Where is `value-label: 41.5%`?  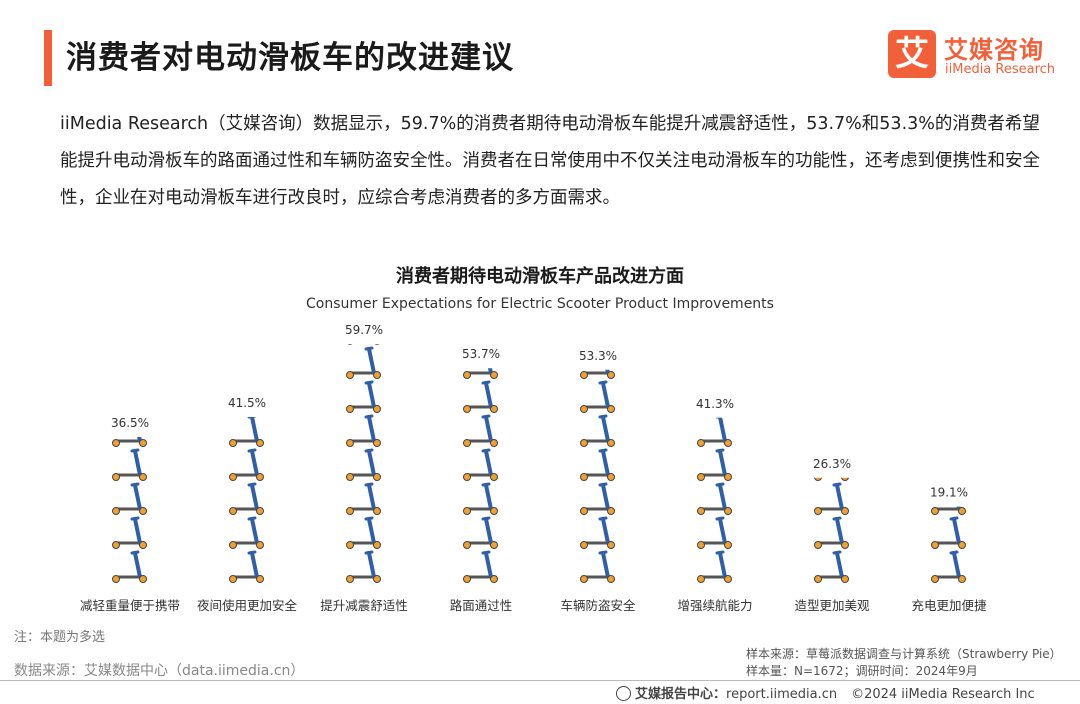 value-label: 41.5% is located at coordinates (247, 403).